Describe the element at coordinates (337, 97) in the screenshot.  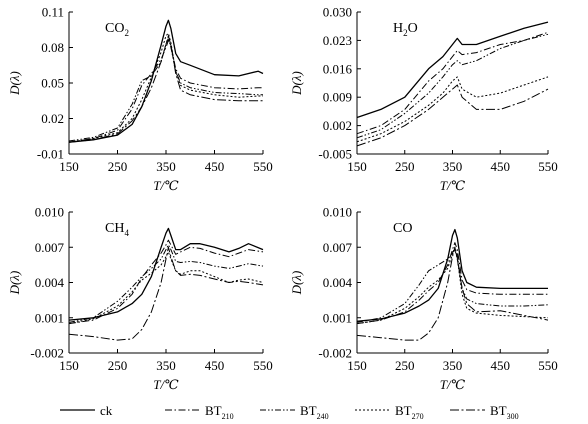
I see `y-tick-label: 0.009` at that location.